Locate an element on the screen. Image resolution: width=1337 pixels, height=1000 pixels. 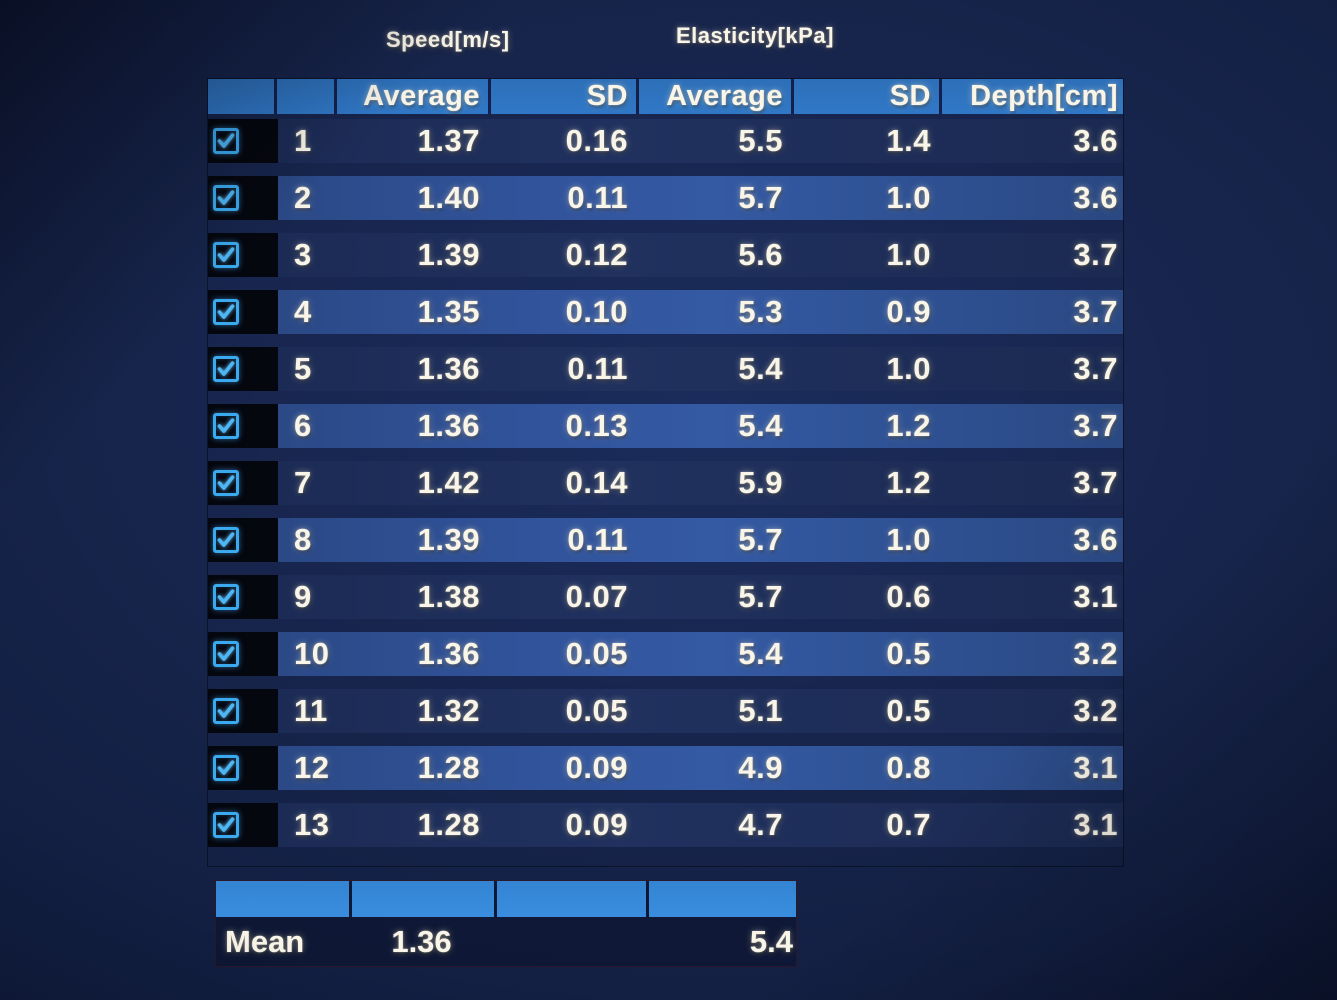
table-row: 11 1.32 0.05 5.1 0.5 3.2 is located at coordinates (665, 711).